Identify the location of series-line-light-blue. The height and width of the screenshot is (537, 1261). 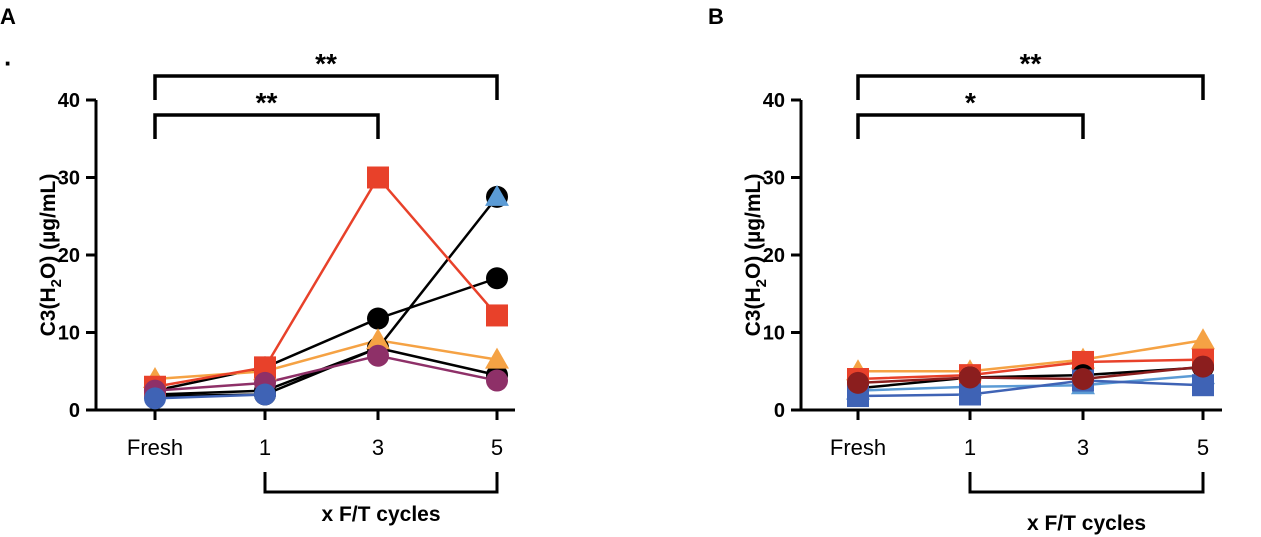
(1030, 382).